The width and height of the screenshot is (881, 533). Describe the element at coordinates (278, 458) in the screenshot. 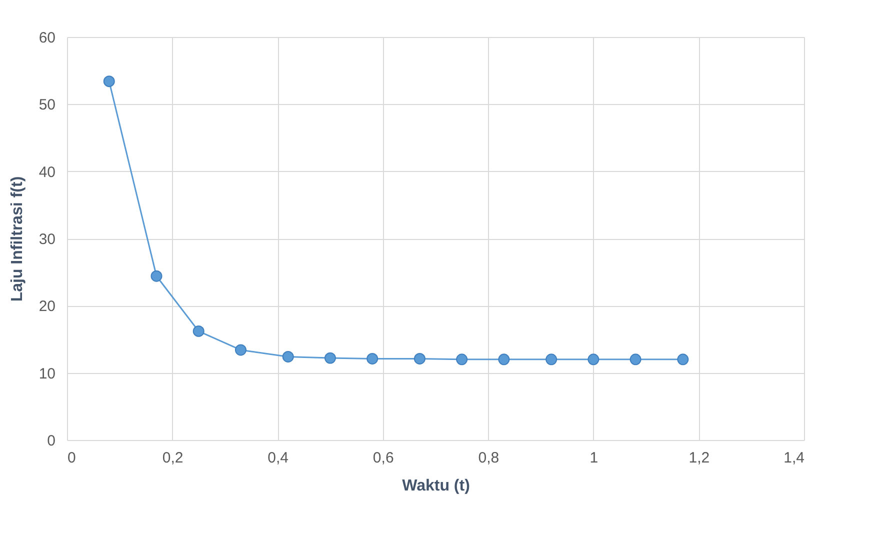

I see `x-tick-label: 0,4` at that location.